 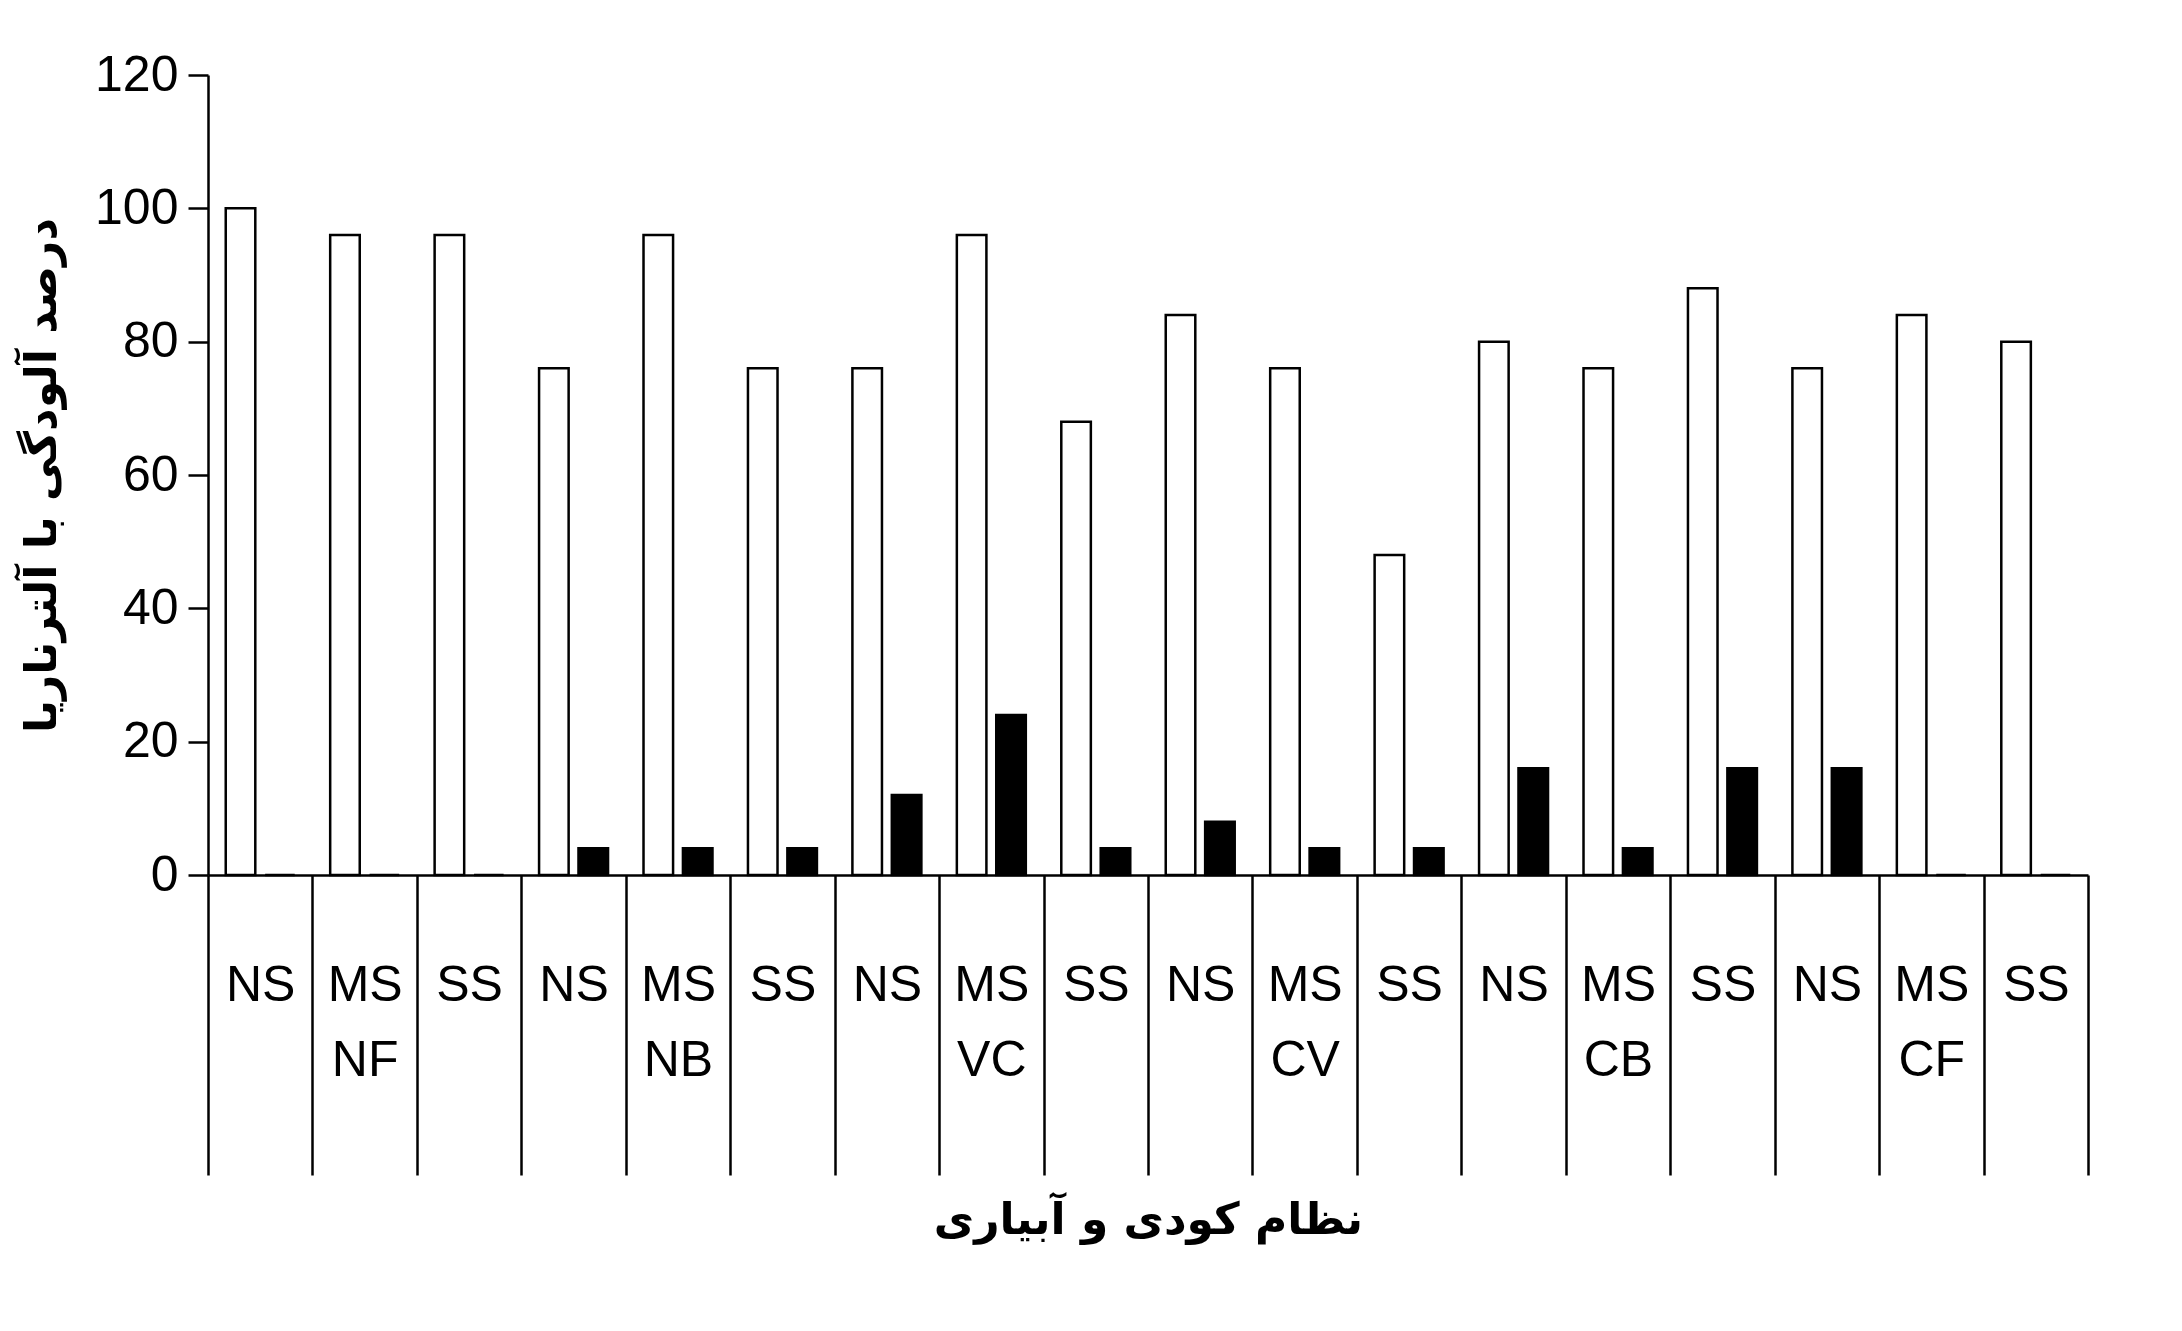 I want to click on y-tick-label: 0, so click(x=164, y=873).